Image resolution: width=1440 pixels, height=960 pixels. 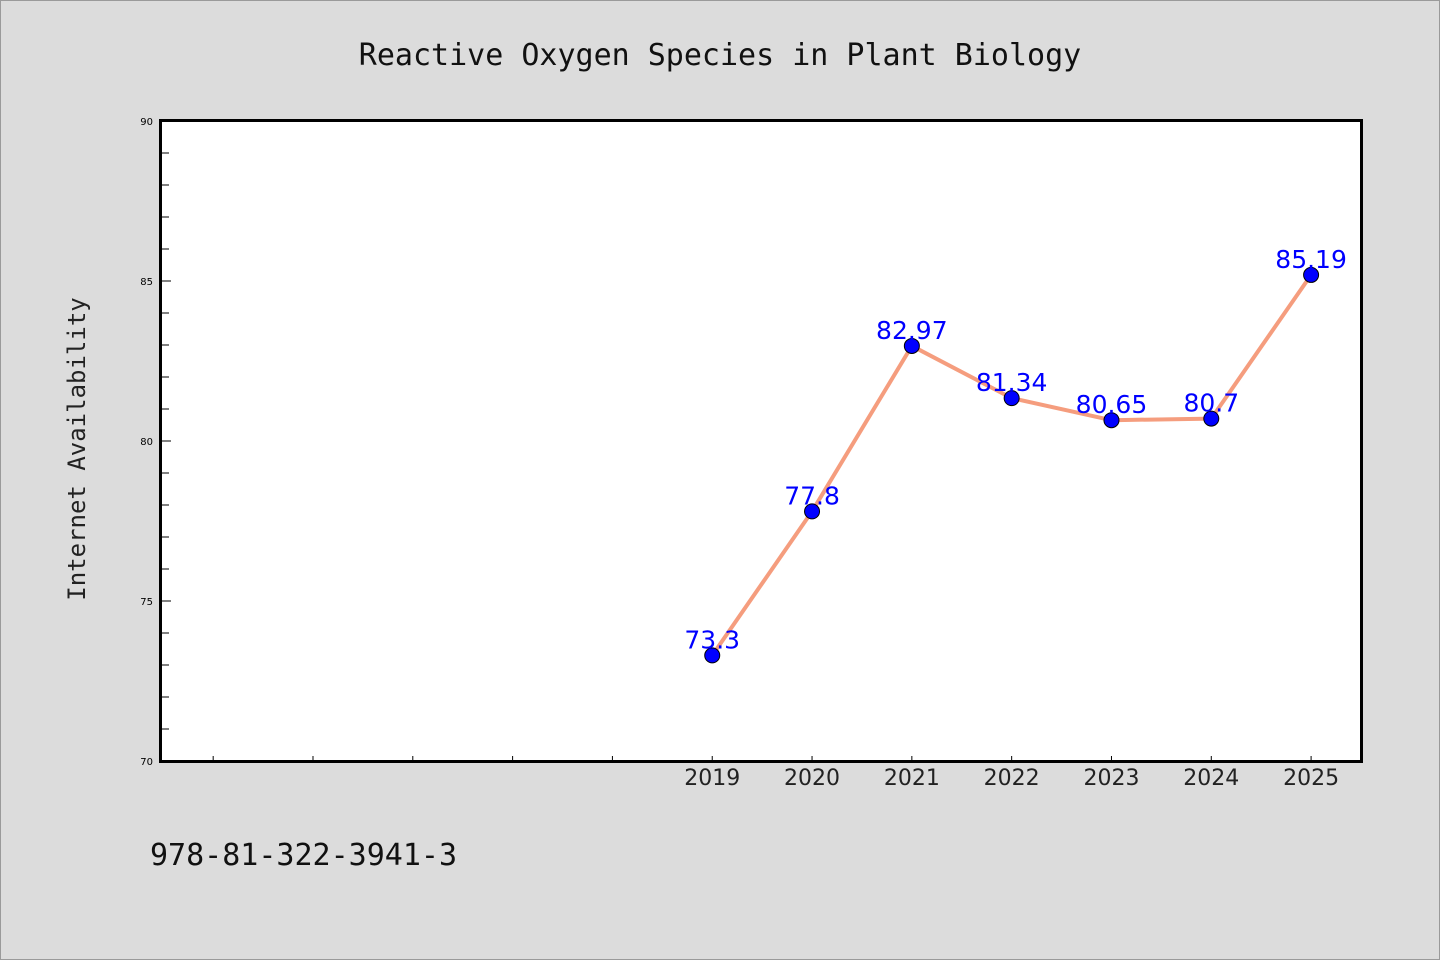 What do you see at coordinates (77, 448) in the screenshot?
I see `y-axis-label: Internet Availability` at bounding box center [77, 448].